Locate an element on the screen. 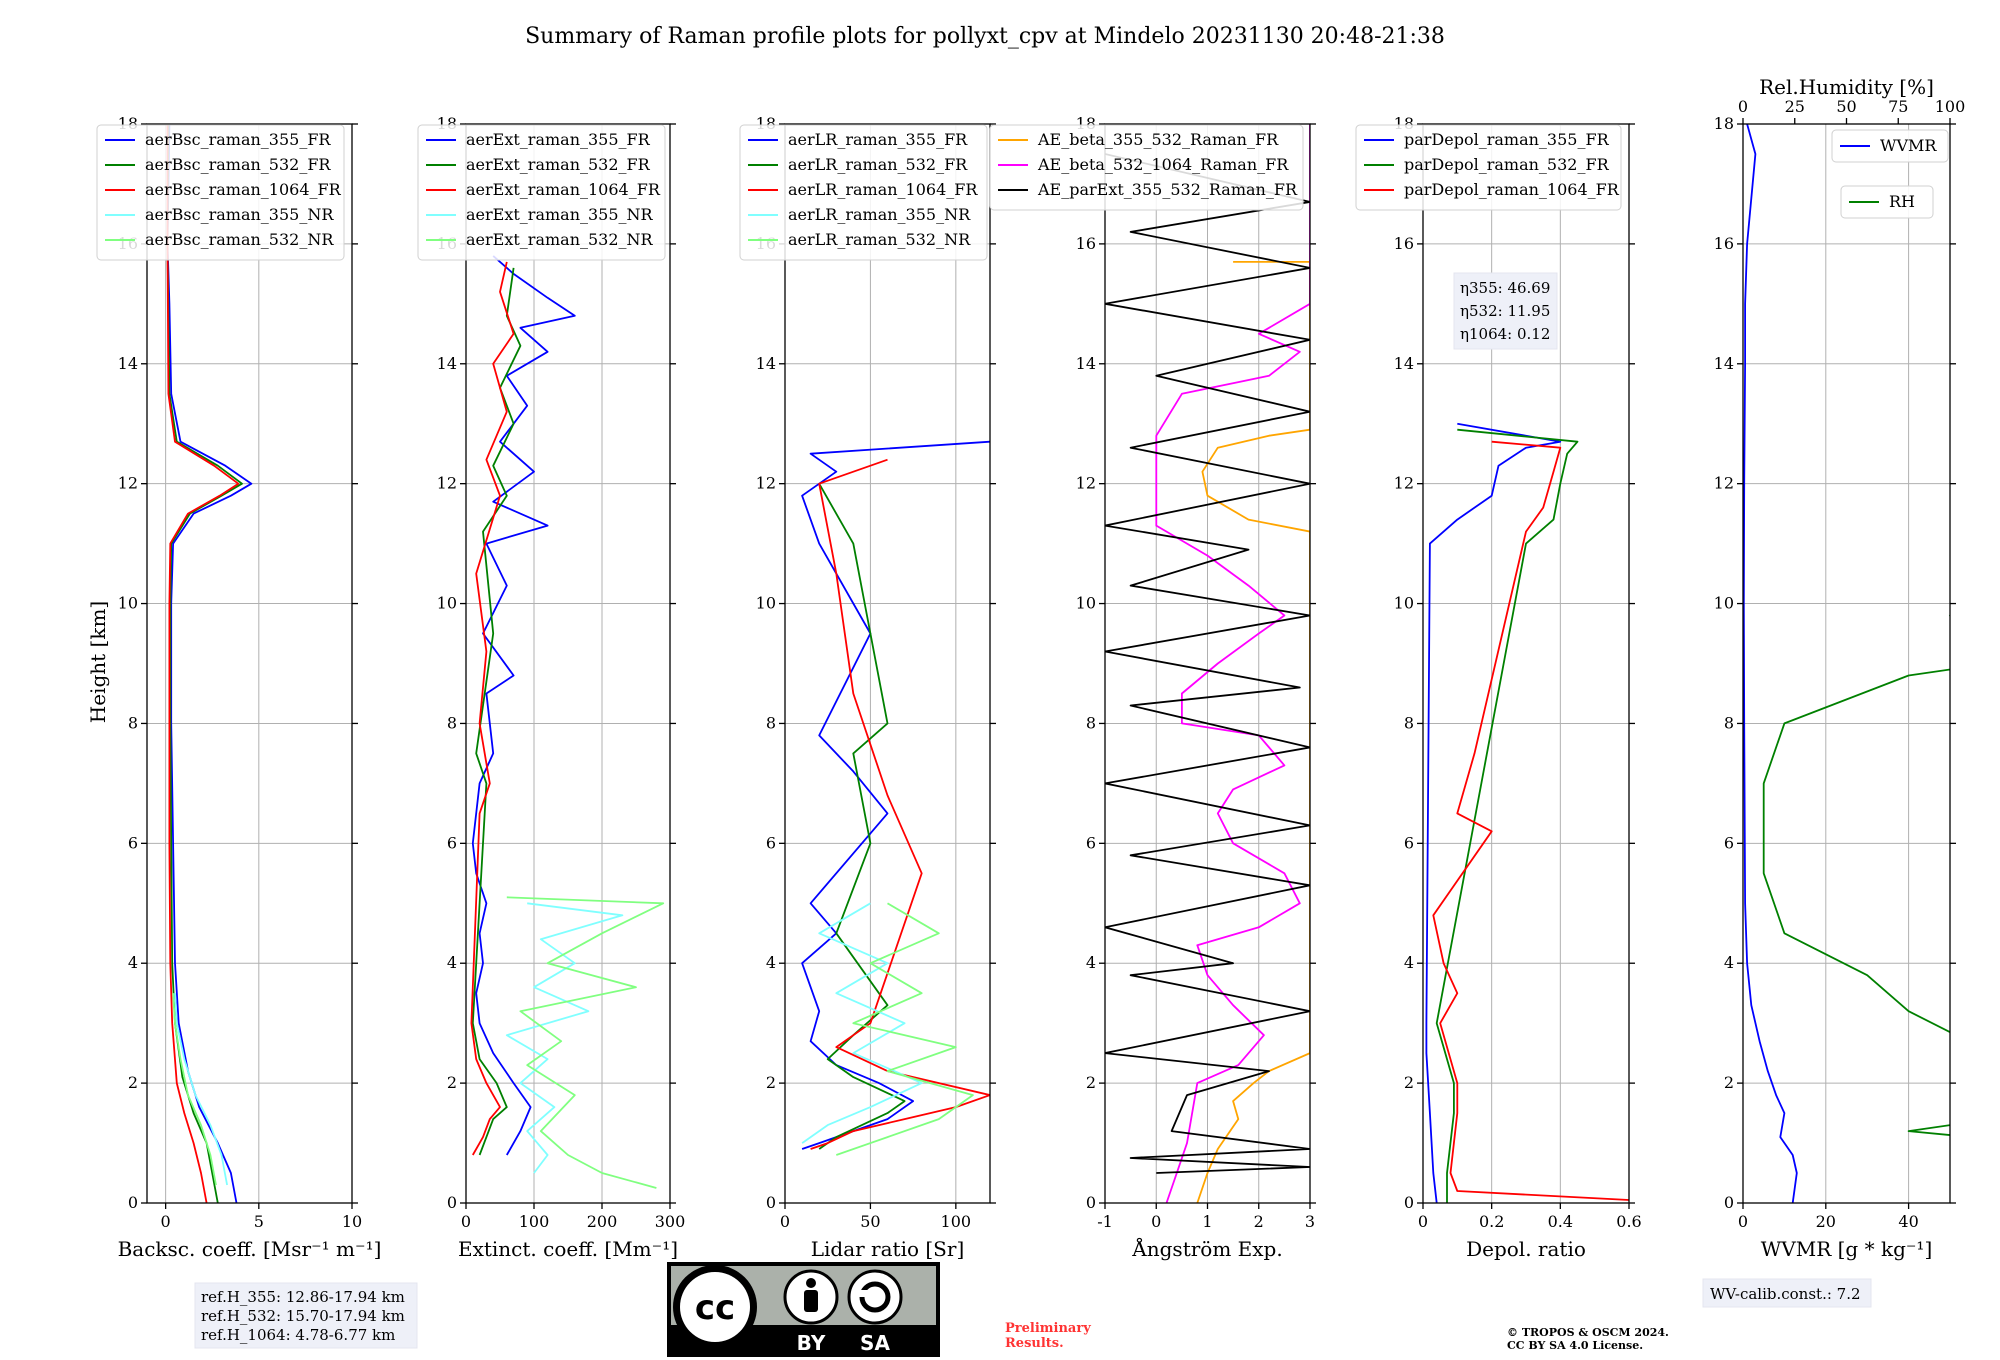 This screenshot has width=2000, height=1360. legend-label: aerLR_raman_532_NR is located at coordinates (879, 239).